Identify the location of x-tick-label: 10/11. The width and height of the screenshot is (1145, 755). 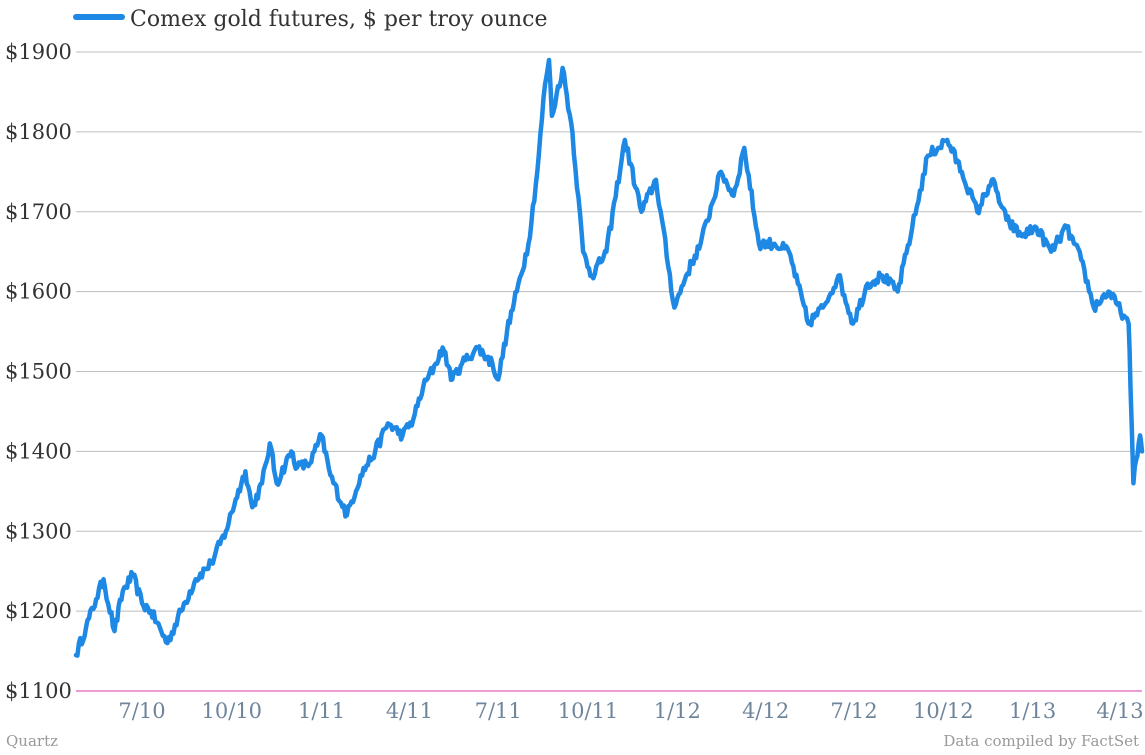
(588, 711).